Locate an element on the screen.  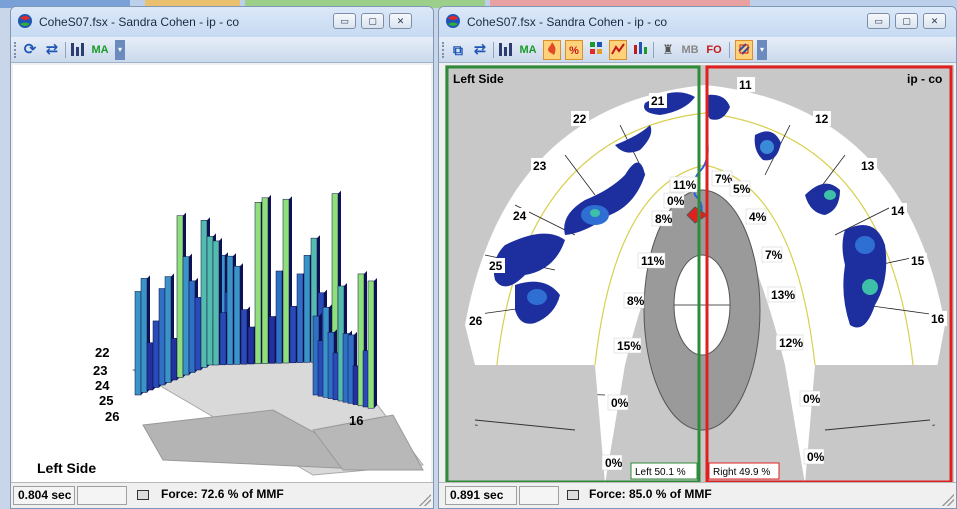
tooth-label: 26 is located at coordinates (112, 416).